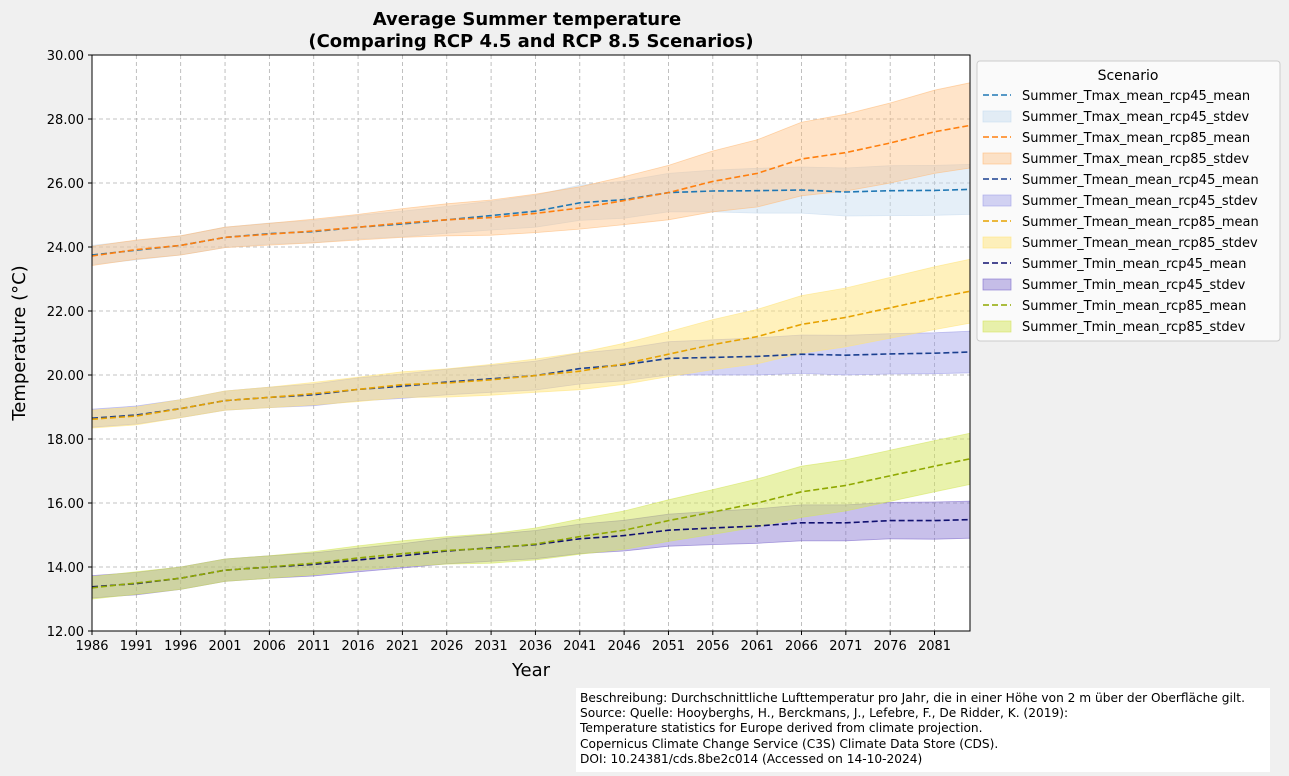  Describe the element at coordinates (65, 56) in the screenshot. I see `y-tick-label: 30.00` at that location.